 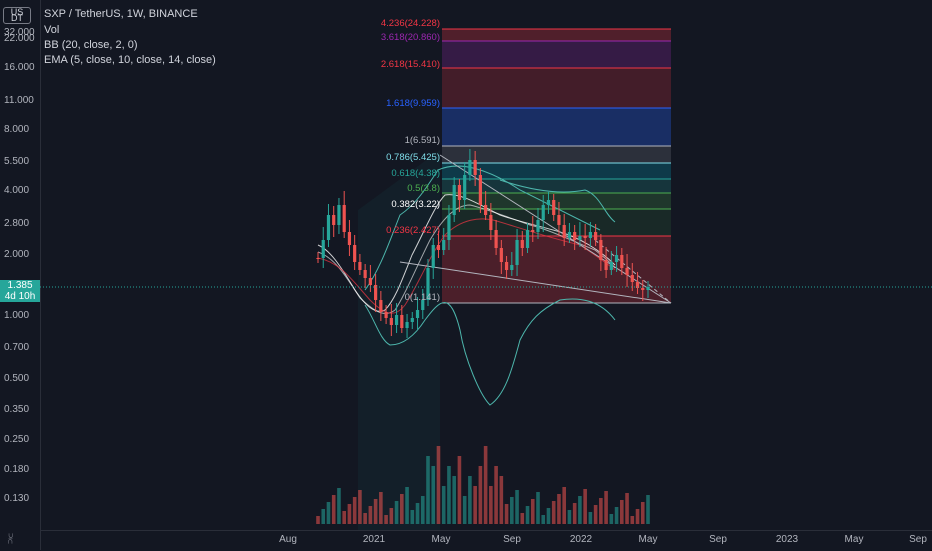 What do you see at coordinates (399, 340) in the screenshot?
I see `bb-fill` at bounding box center [399, 340].